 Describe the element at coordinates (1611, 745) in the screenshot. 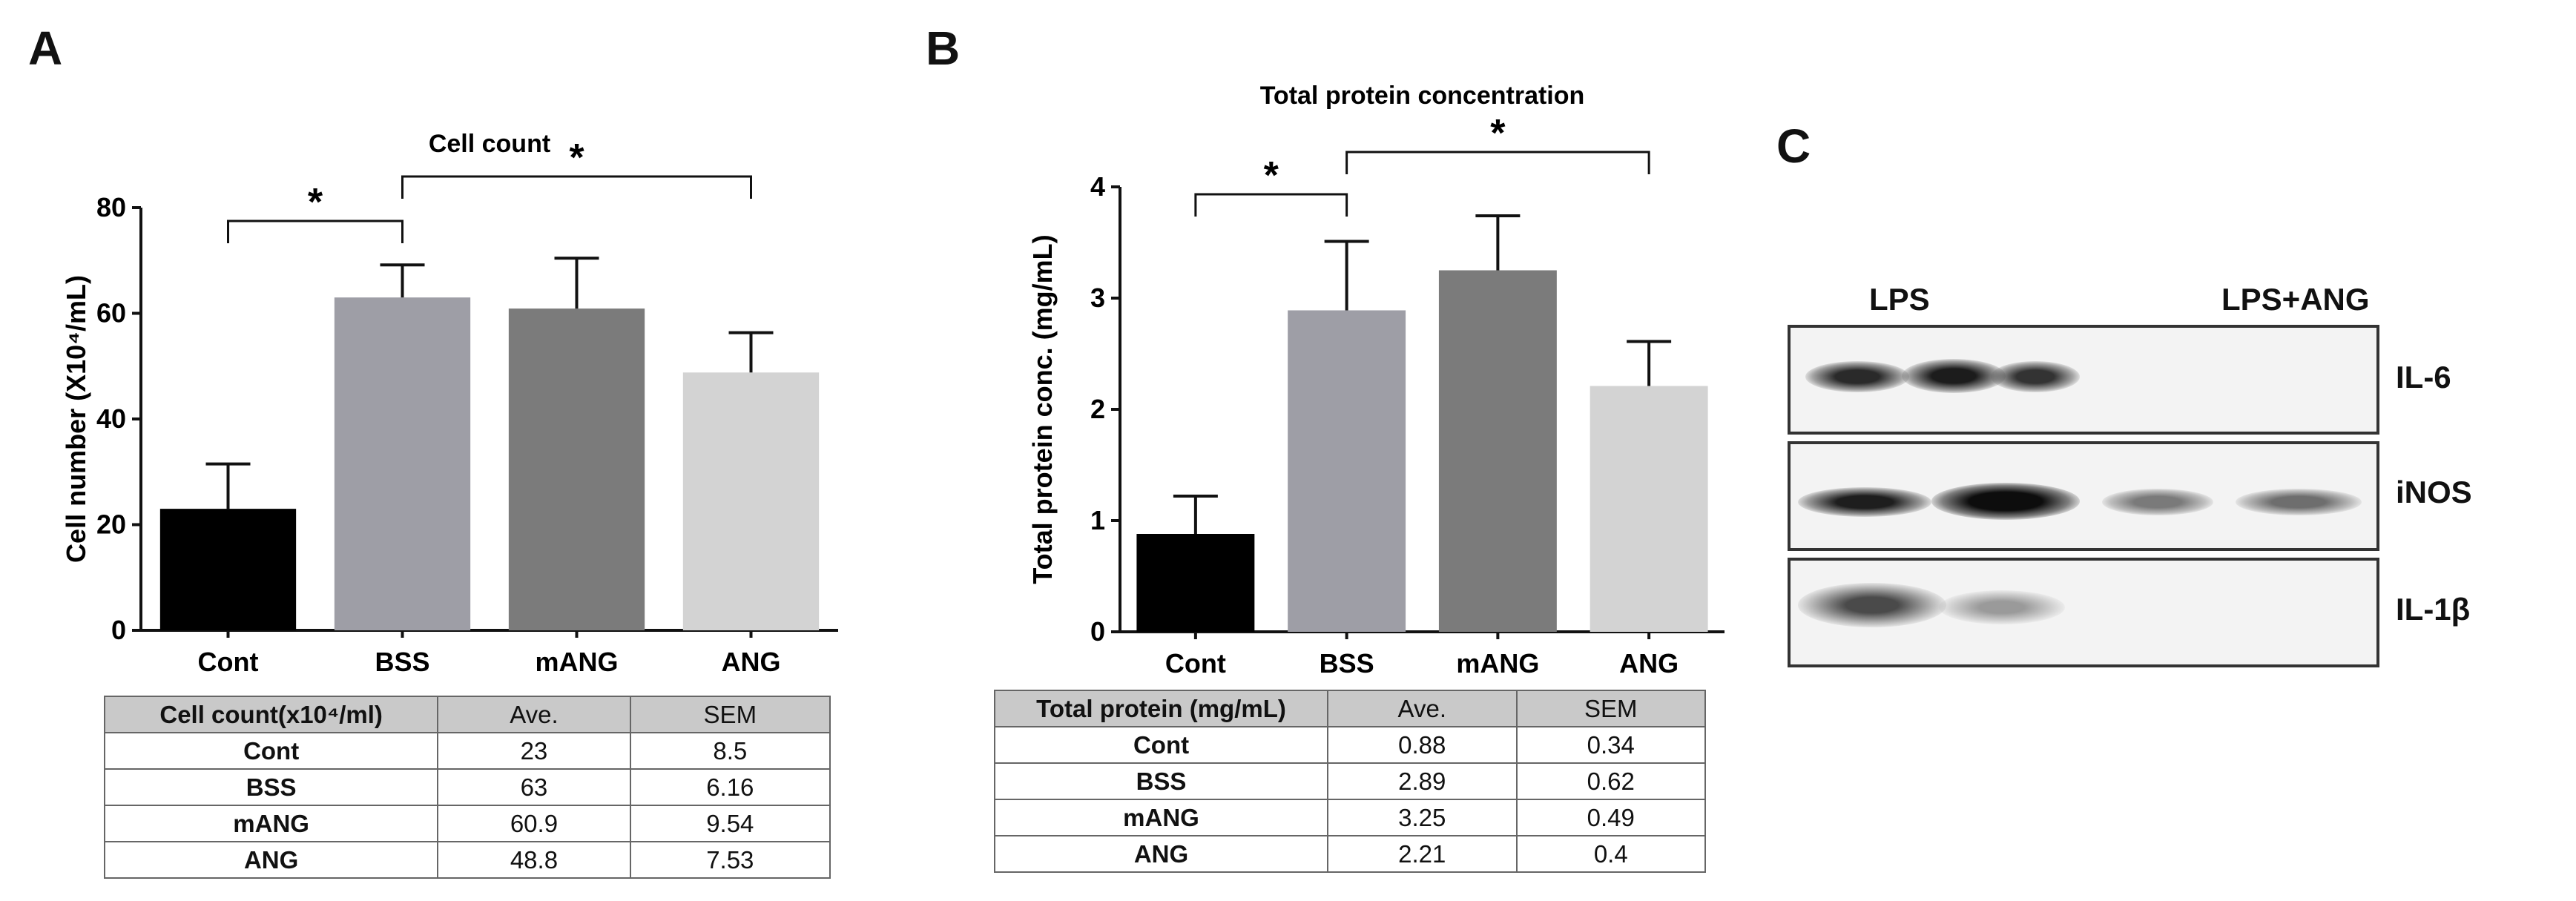

I see `table-cell: 0.34` at that location.